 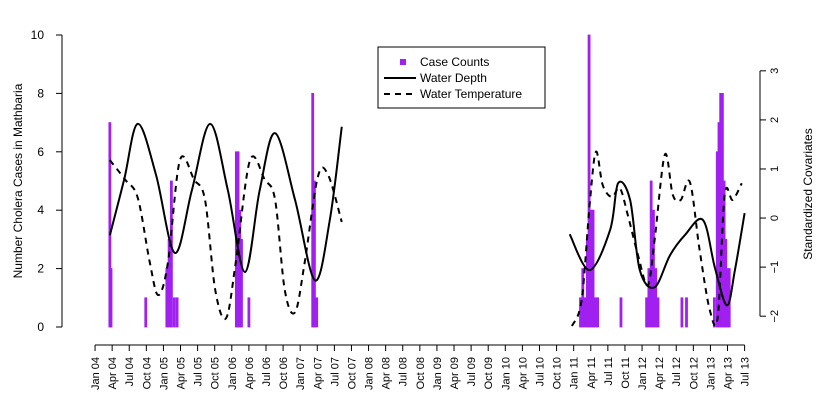 I want to click on x-tick-label: Oct 07, so click(x=352, y=373).